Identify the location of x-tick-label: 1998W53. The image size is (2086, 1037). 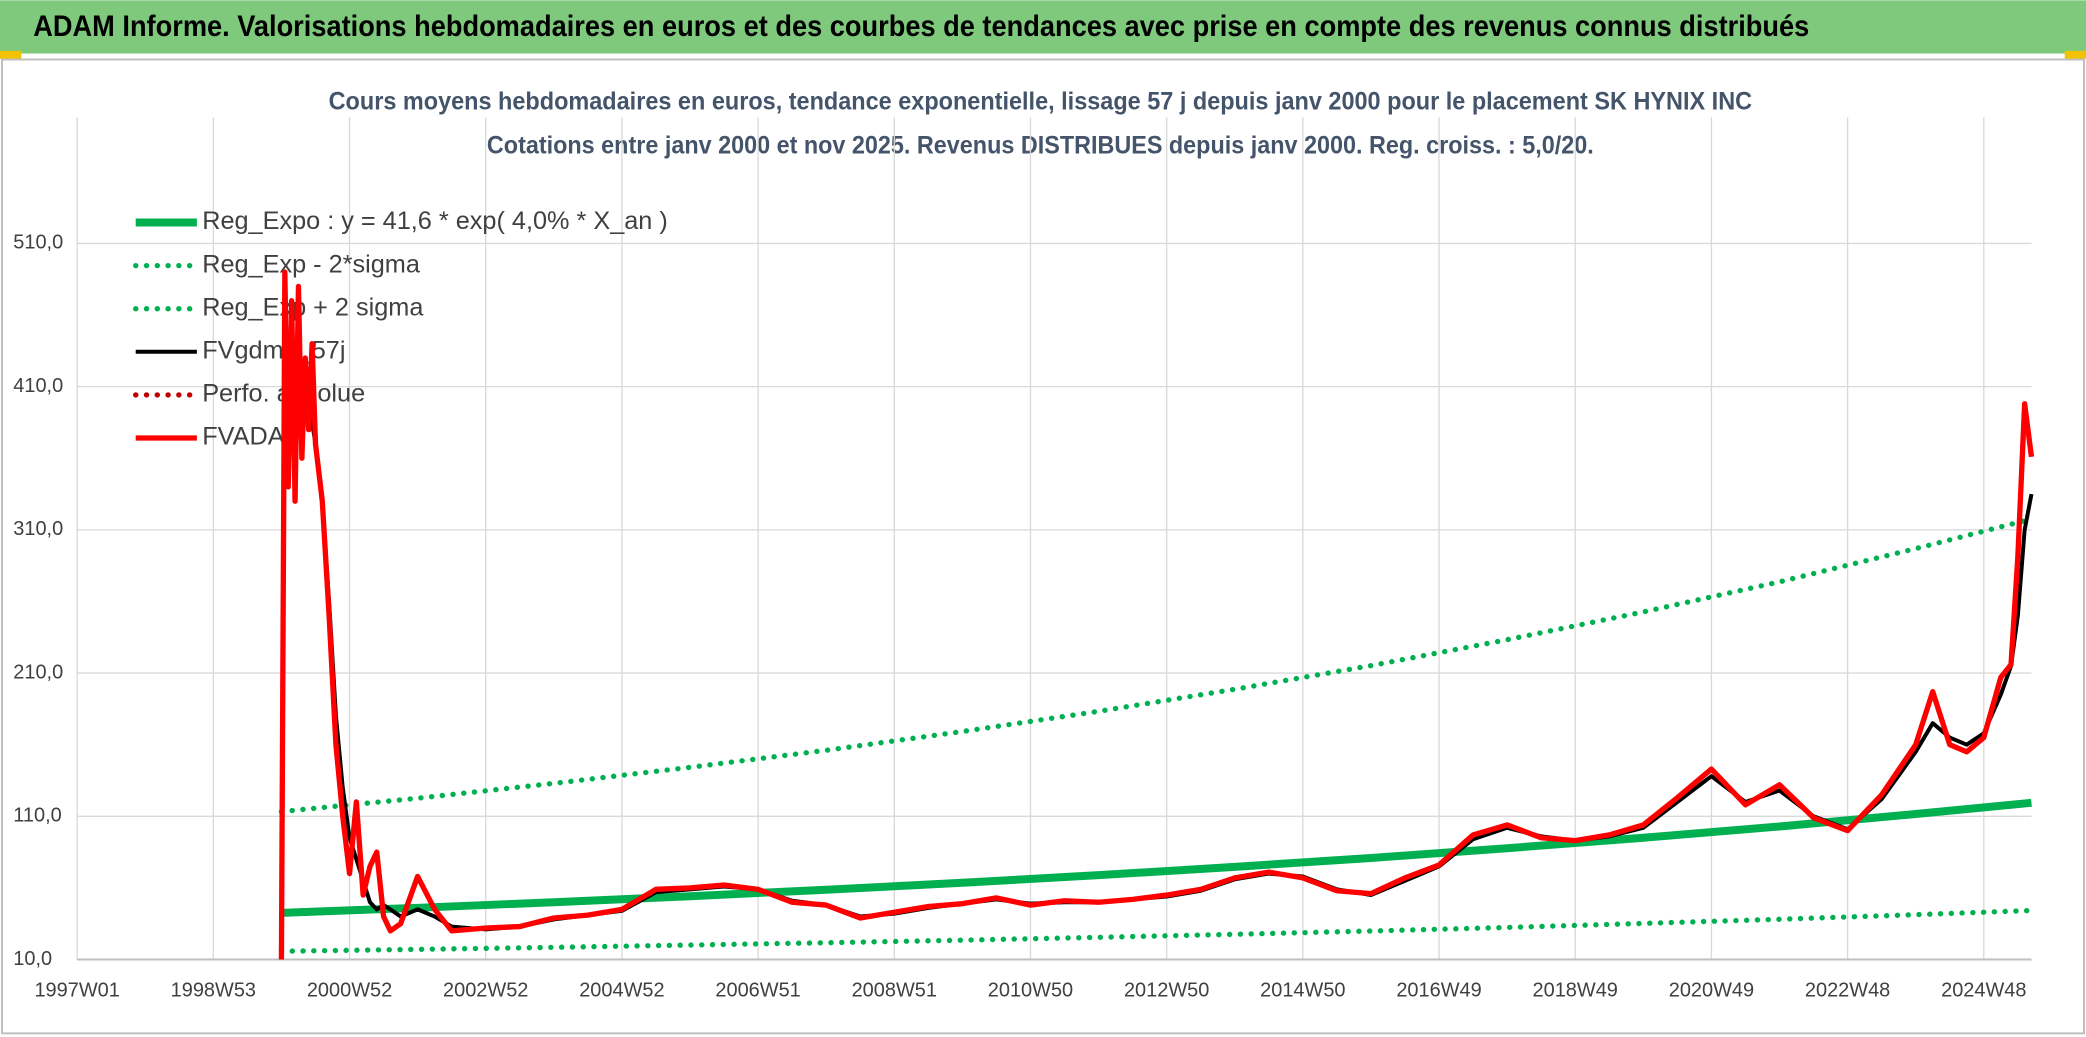
(213, 991).